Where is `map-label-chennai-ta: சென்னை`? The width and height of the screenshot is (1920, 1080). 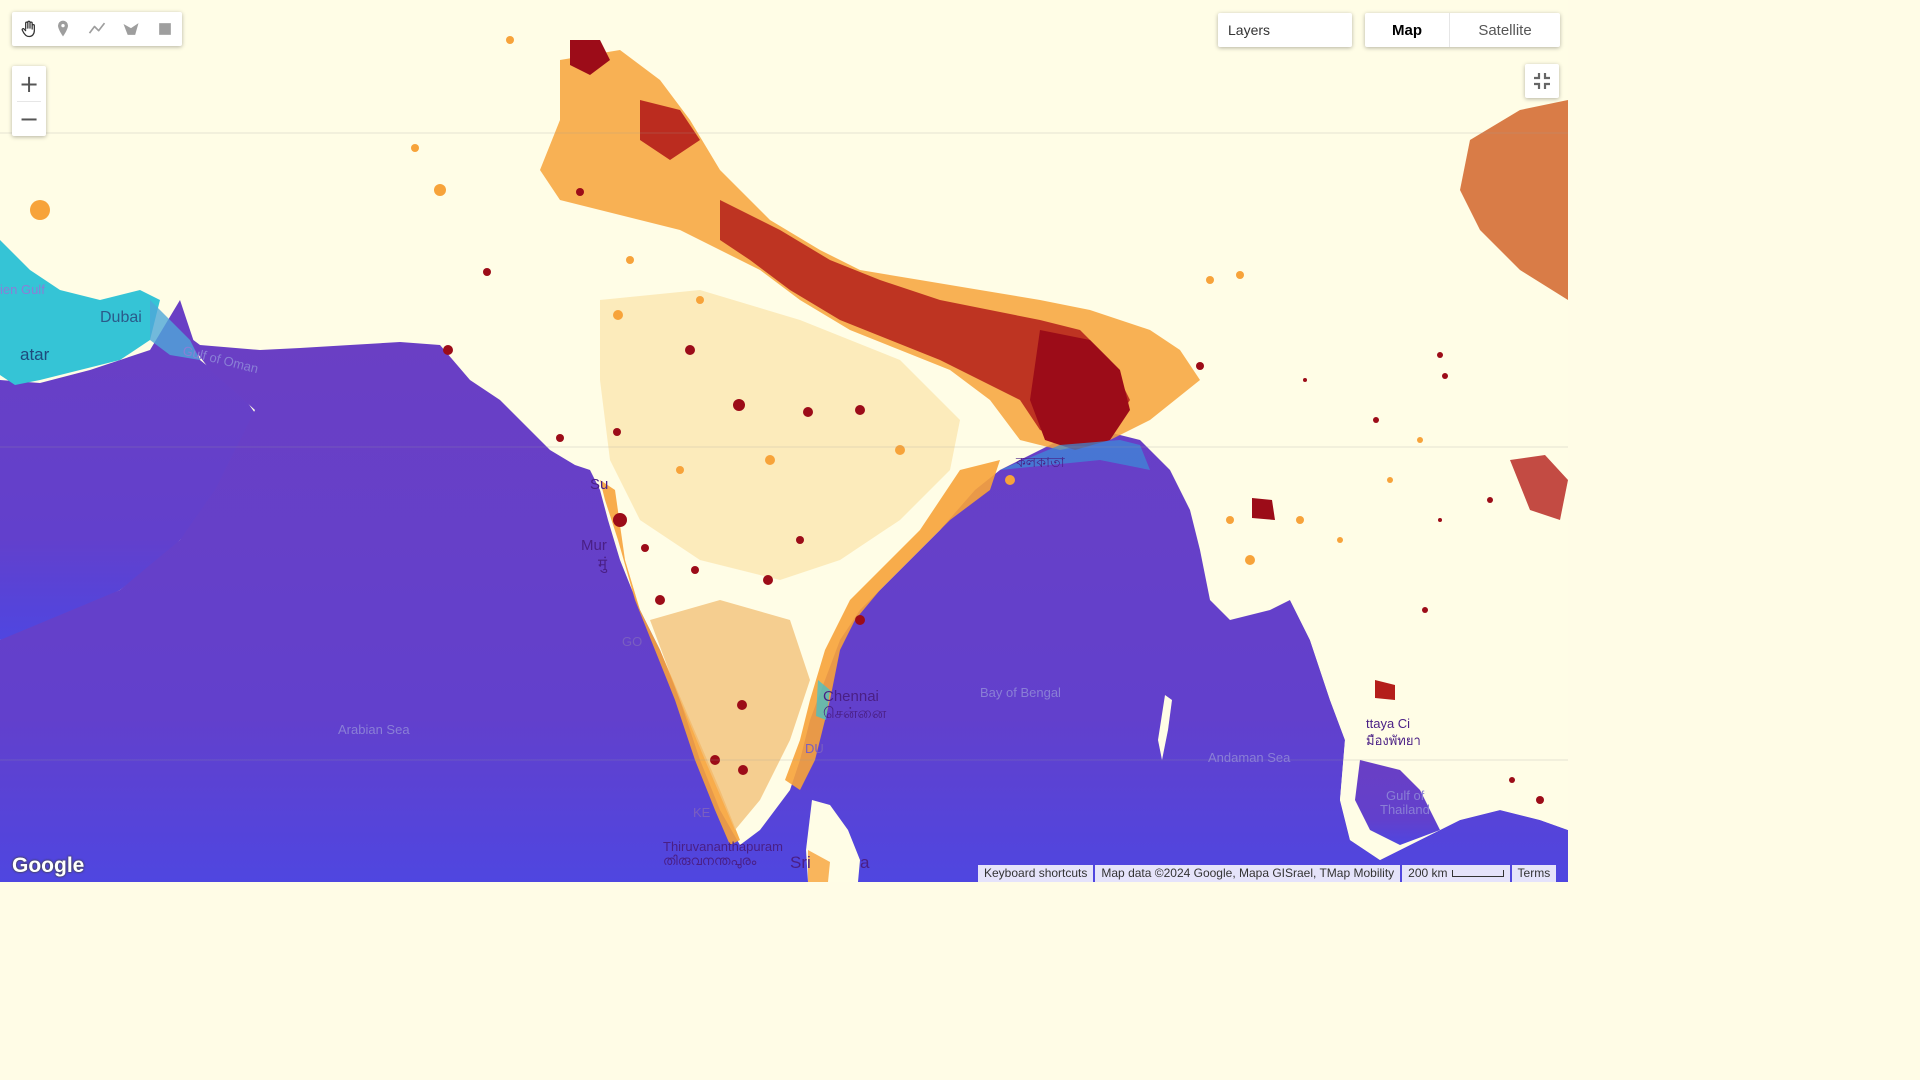
map-label-chennai-ta: சென்னை is located at coordinates (855, 713).